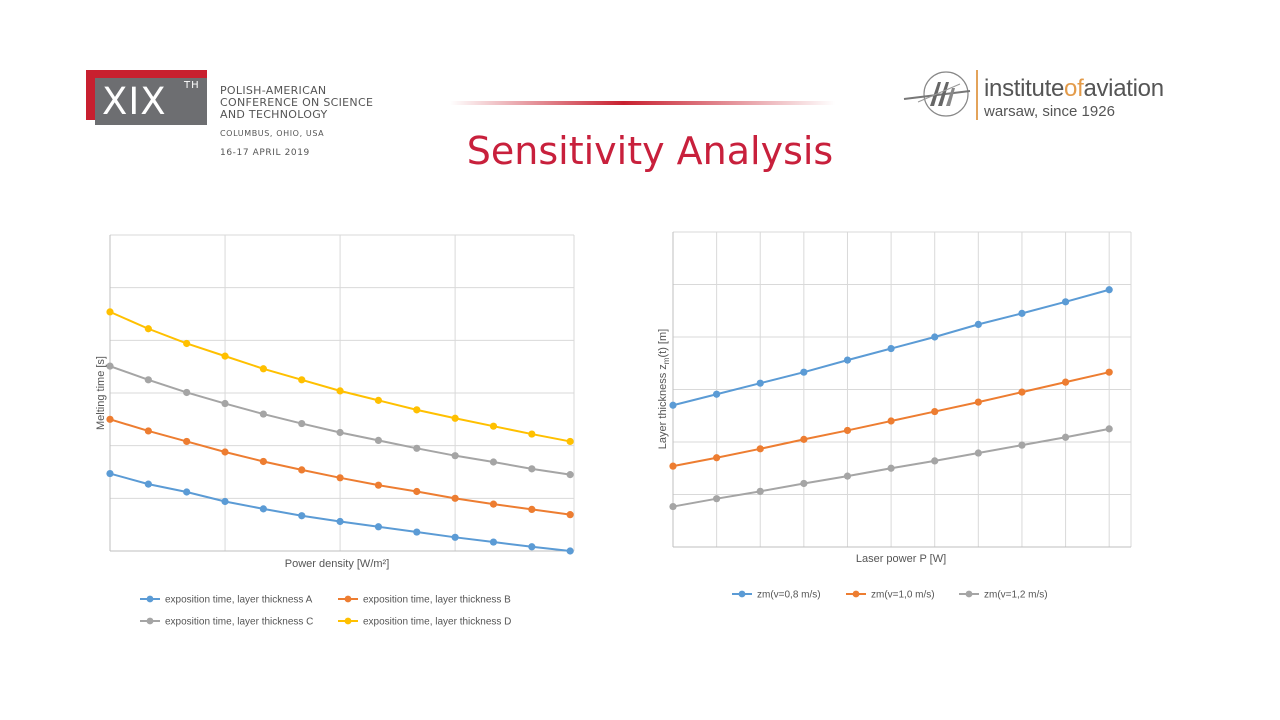  What do you see at coordinates (891, 398) in the screenshot?
I see `chart2-series` at bounding box center [891, 398].